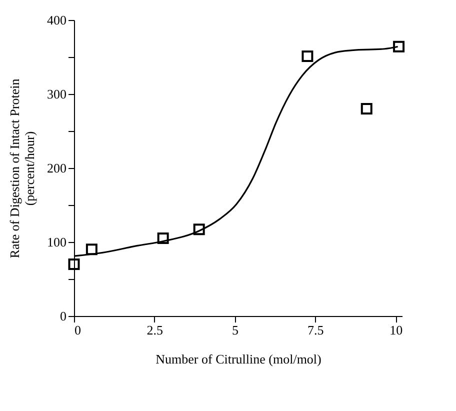 This screenshot has width=456, height=411. I want to click on x-tick-label: 2.5, so click(155, 330).